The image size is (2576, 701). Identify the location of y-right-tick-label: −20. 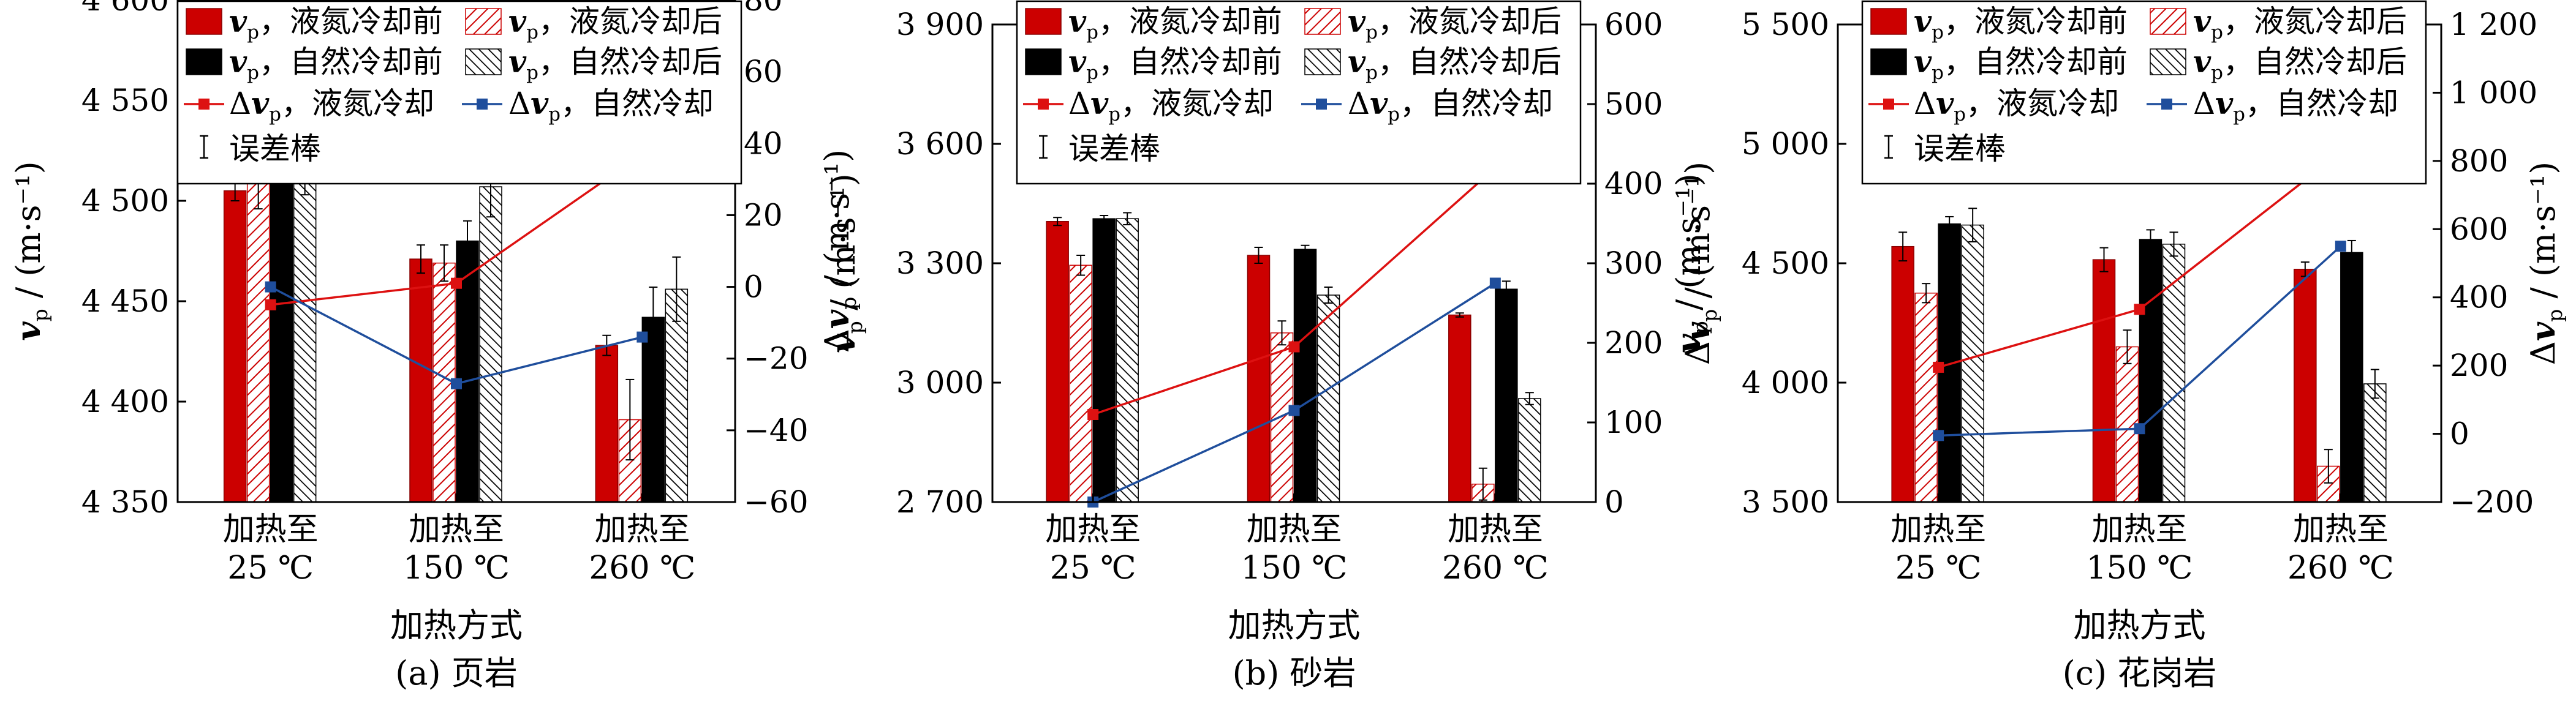
(776, 359).